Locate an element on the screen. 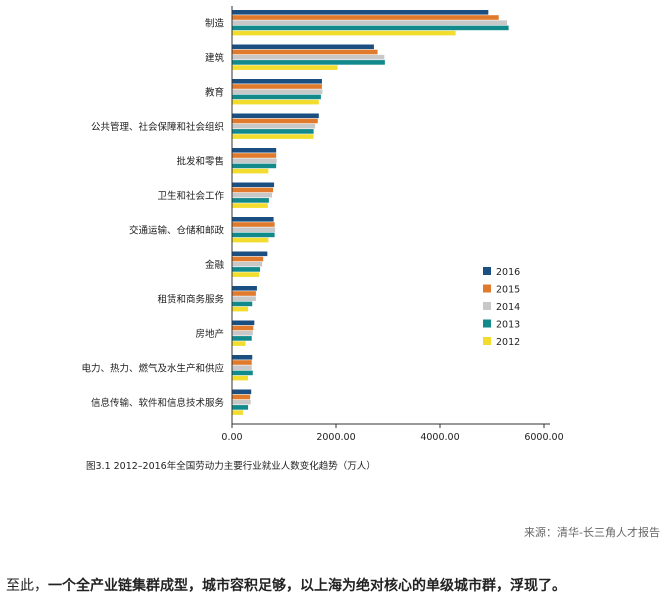 The width and height of the screenshot is (668, 599). legend-swatch-2016 is located at coordinates (487, 271).